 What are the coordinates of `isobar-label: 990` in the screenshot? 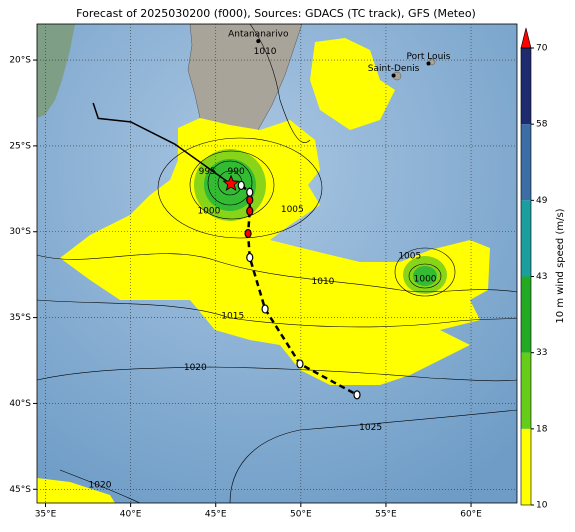 It's located at (236, 172).